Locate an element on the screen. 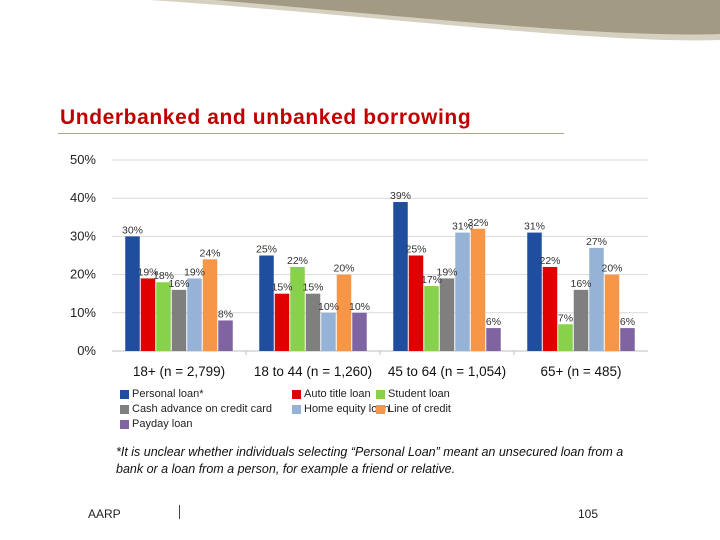 The image size is (720, 540). bar-value-label: 24% is located at coordinates (209, 253).